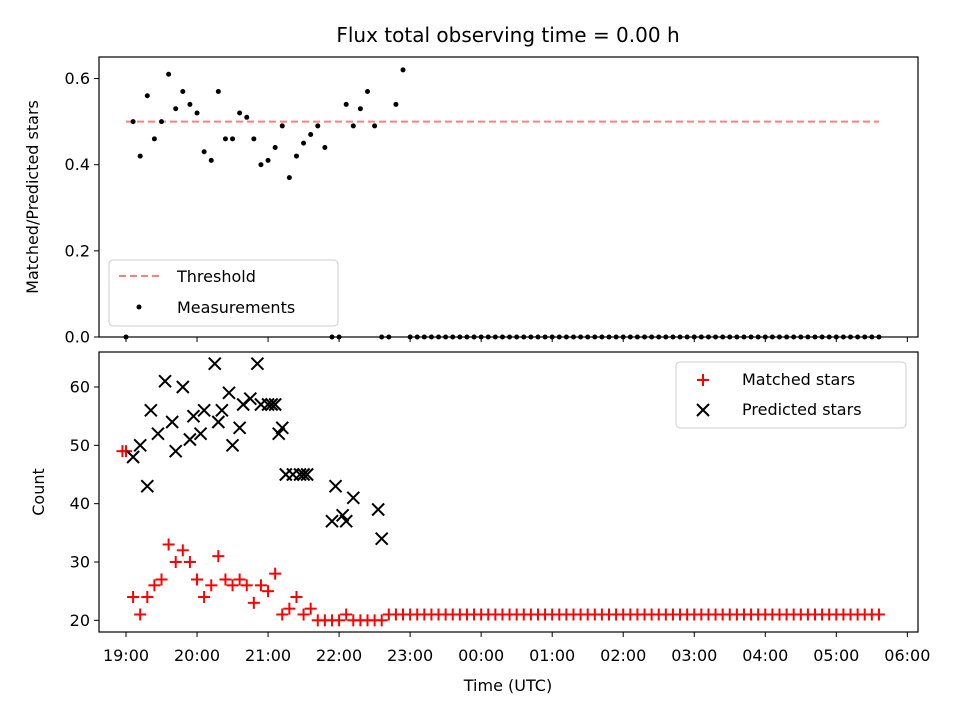 Image resolution: width=960 pixels, height=725 pixels. I want to click on bottom-x-tick-label: 01:00, so click(552, 655).